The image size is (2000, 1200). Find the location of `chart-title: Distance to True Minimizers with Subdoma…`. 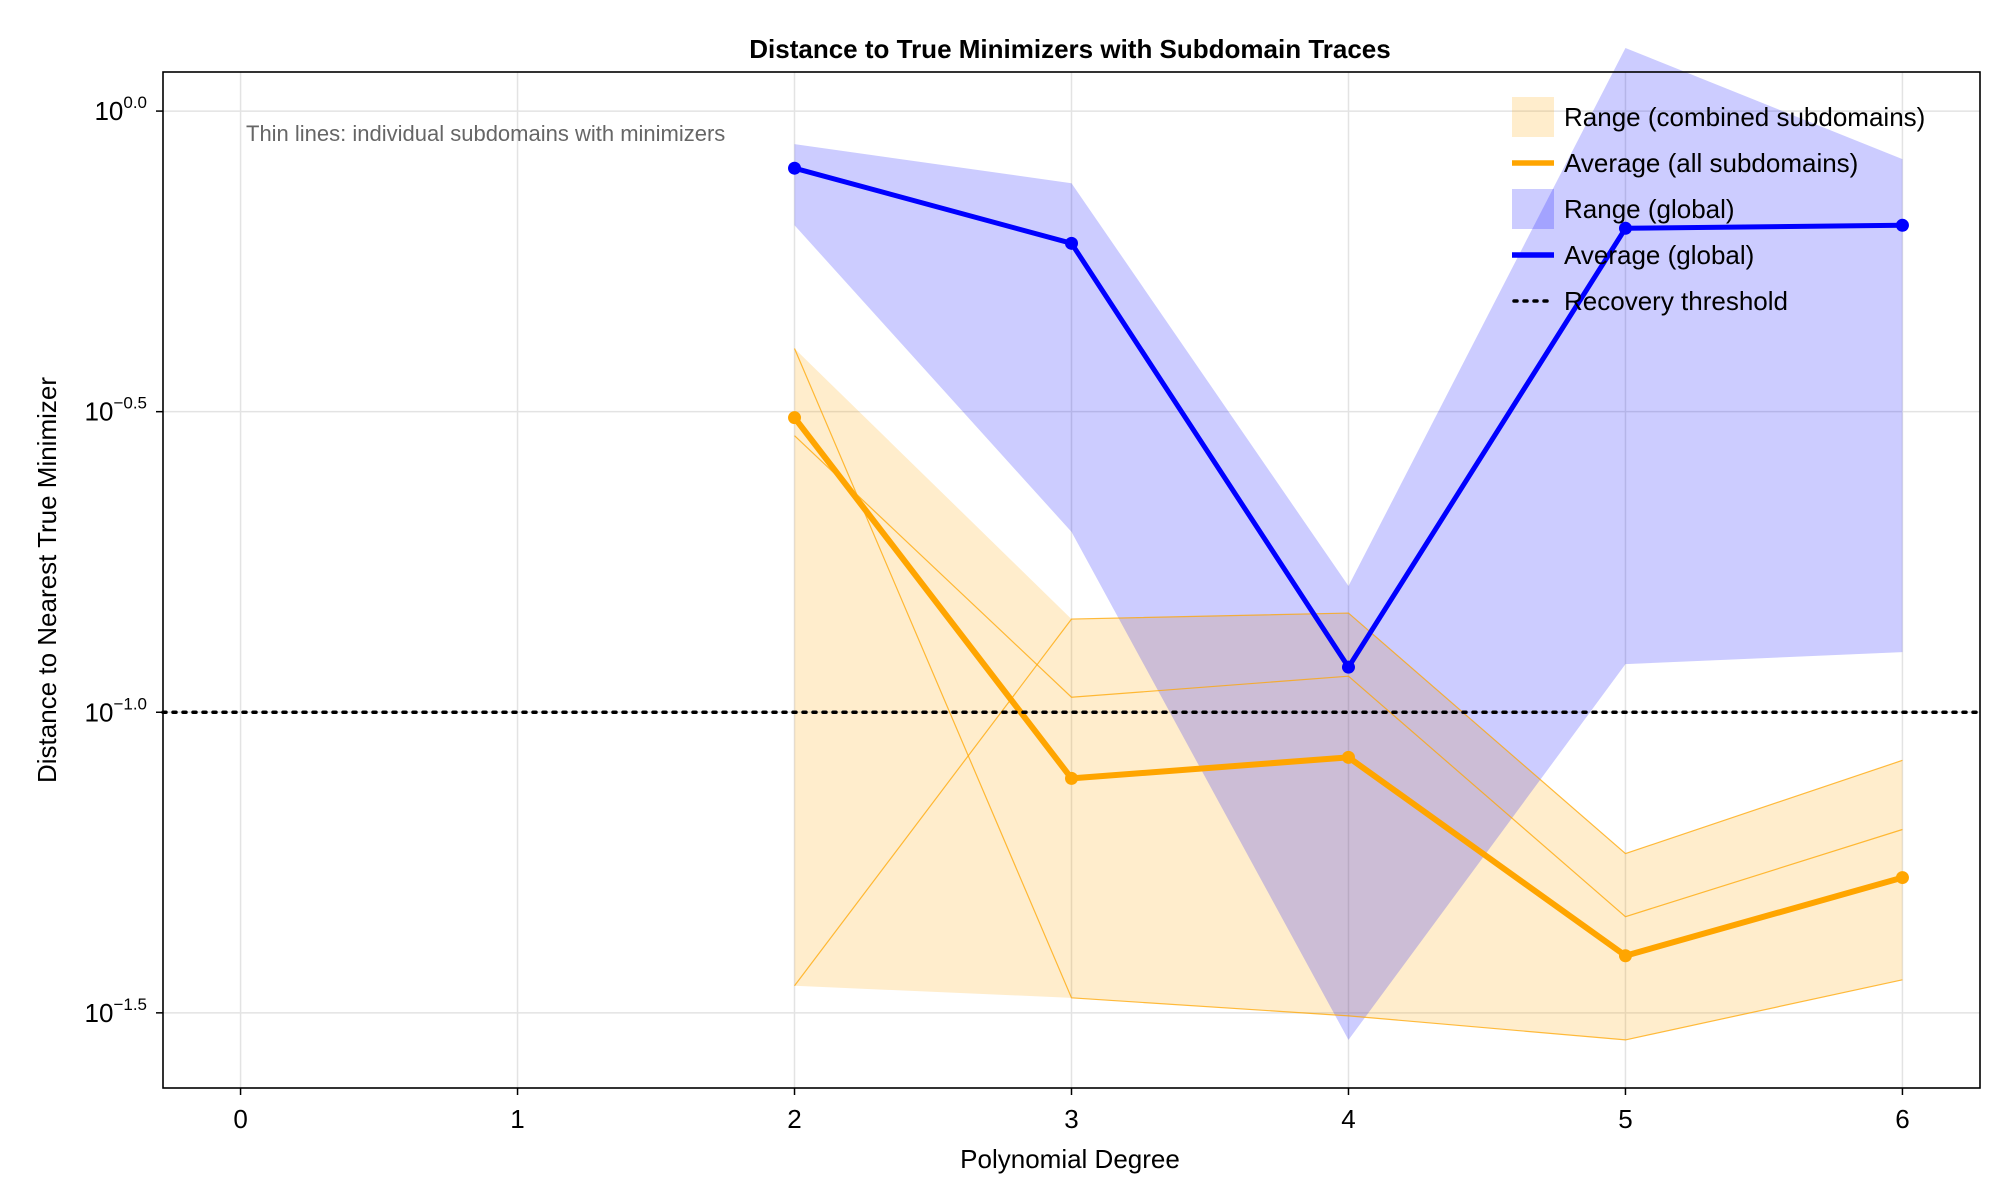

chart-title: Distance to True Minimizers with Subdoma… is located at coordinates (1069, 49).